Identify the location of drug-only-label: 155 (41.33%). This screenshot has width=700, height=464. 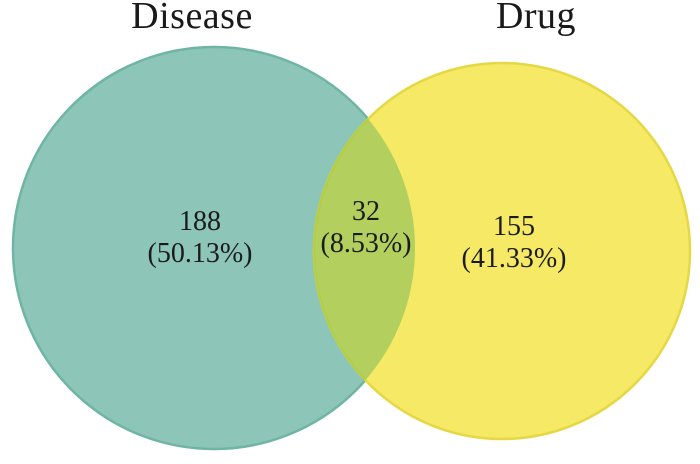
(514, 243).